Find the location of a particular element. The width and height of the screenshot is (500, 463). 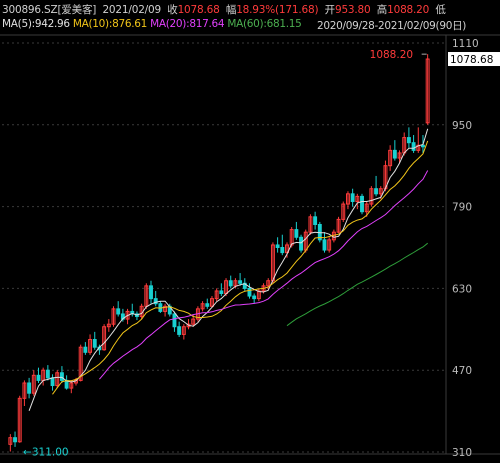

ma60-label: MA(60): is located at coordinates (247, 24).